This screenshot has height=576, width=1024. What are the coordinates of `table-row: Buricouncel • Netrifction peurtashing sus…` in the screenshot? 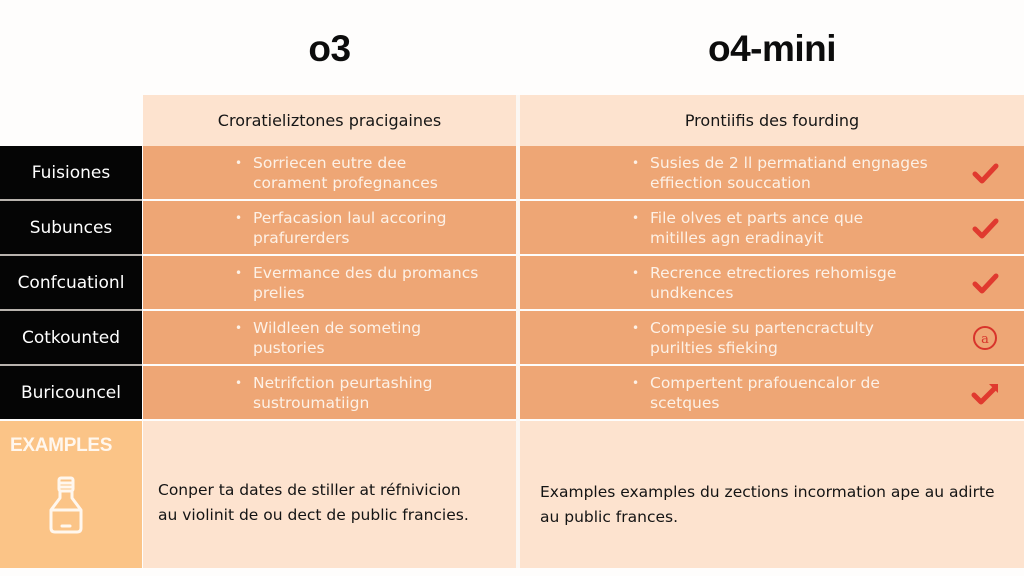 It's located at (512, 393).